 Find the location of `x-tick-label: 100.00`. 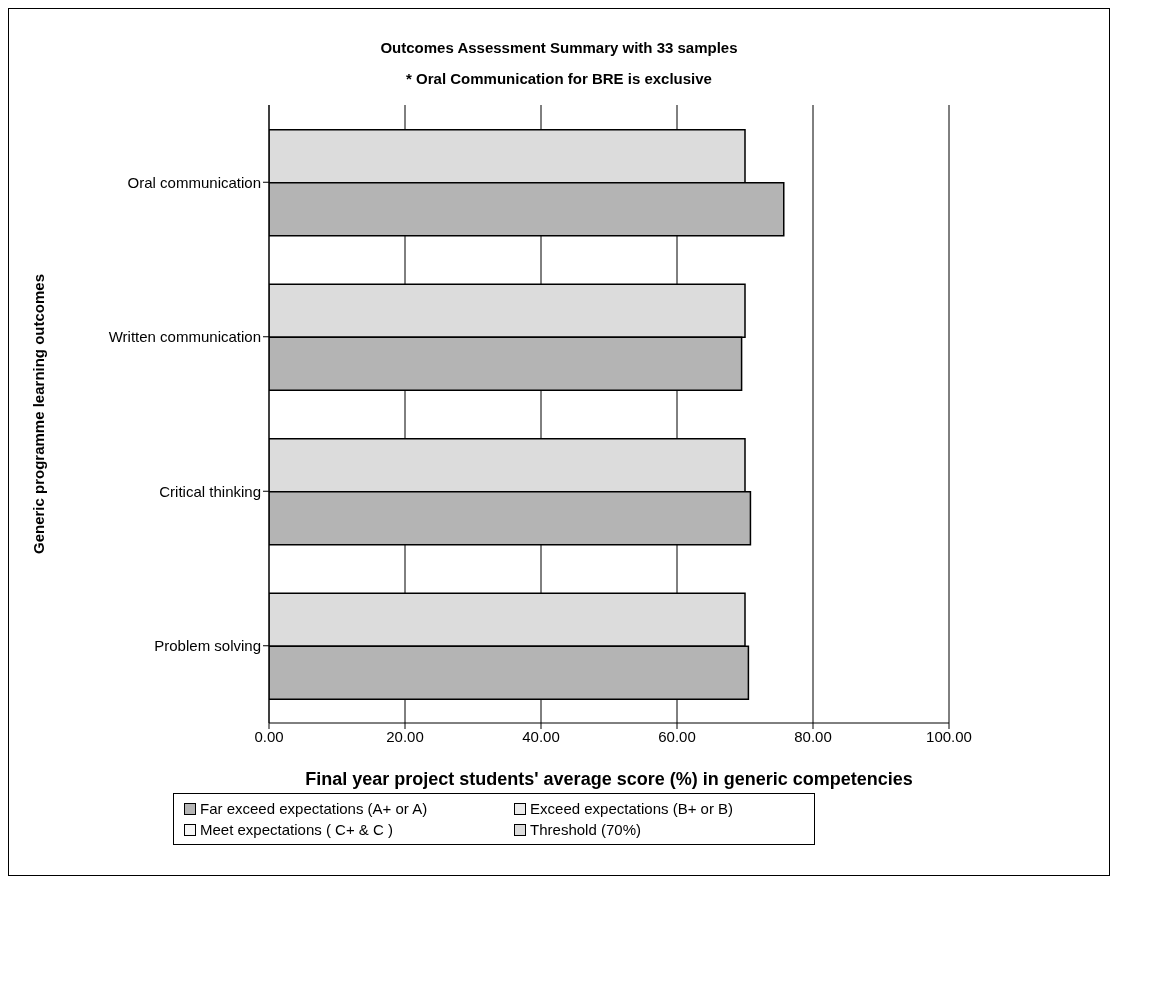

x-tick-label: 100.00 is located at coordinates (949, 736).